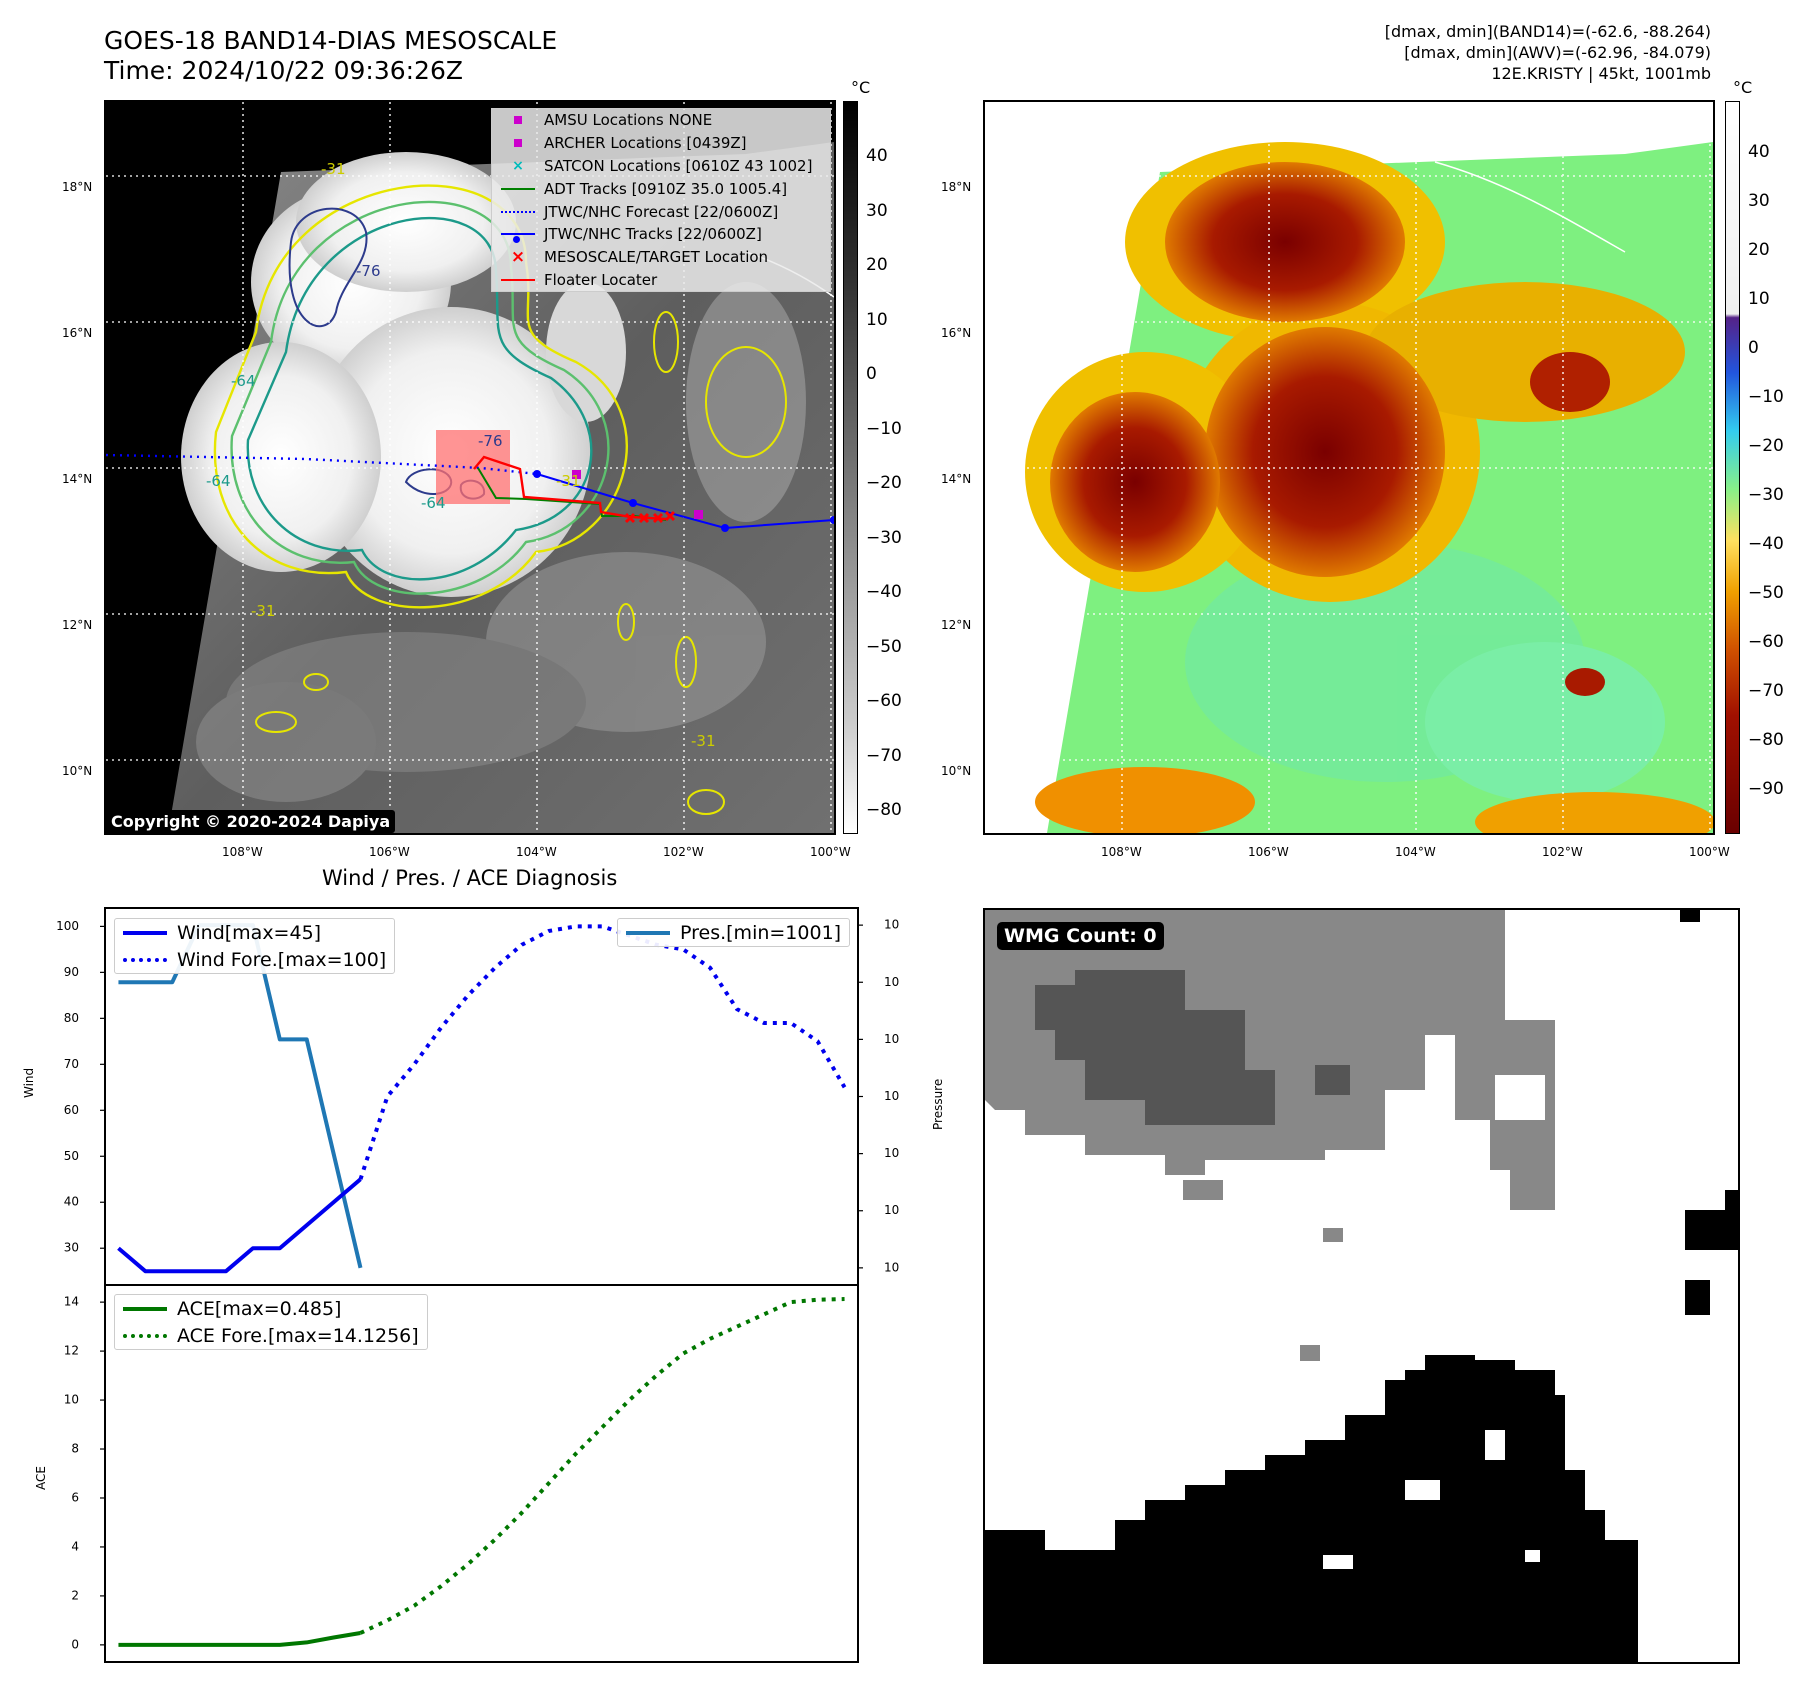  I want to click on info-awv: [dmax, dmin](AWV)=(-62.96, -84.079), so click(1557, 52).